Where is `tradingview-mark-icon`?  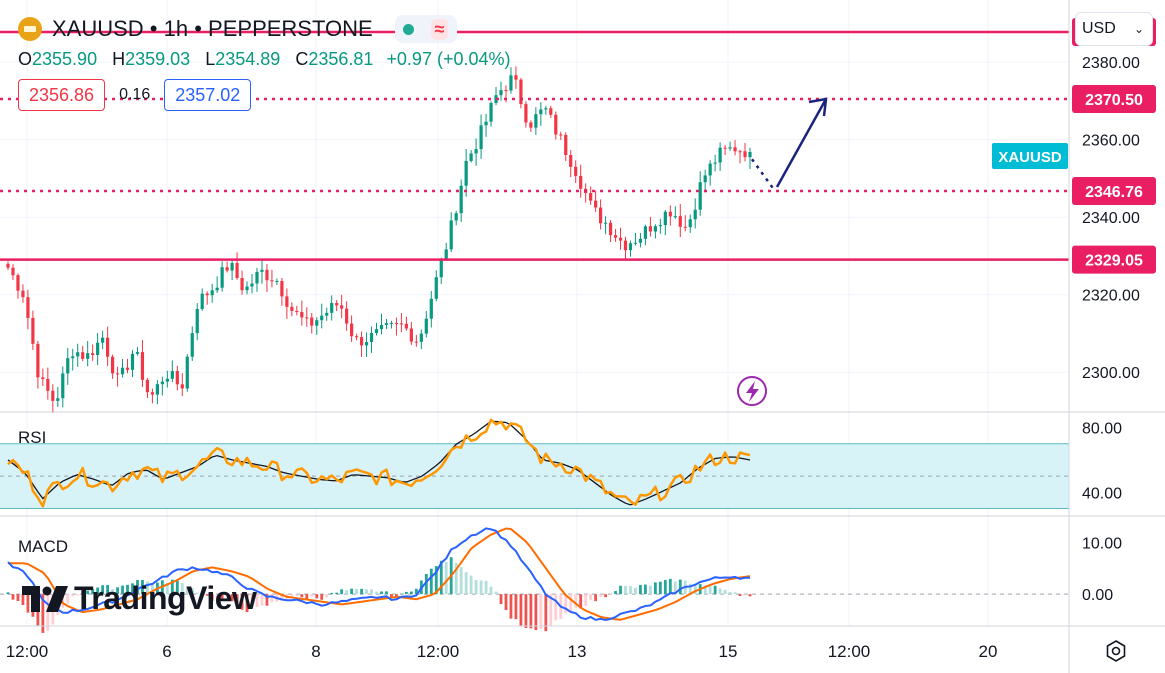 tradingview-mark-icon is located at coordinates (45, 598).